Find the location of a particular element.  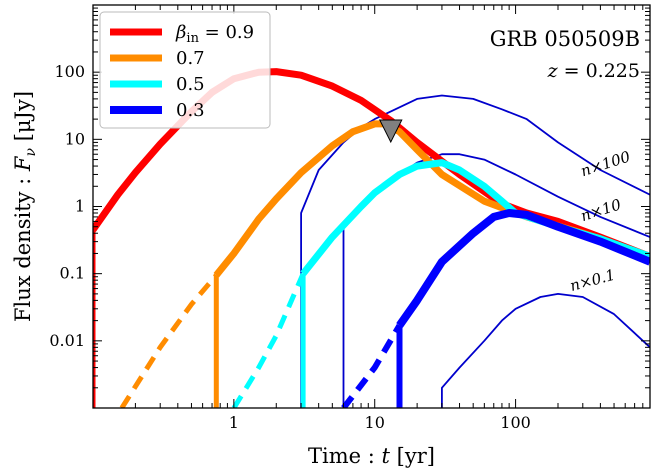

x-tick-label: 10 is located at coordinates (375, 422).